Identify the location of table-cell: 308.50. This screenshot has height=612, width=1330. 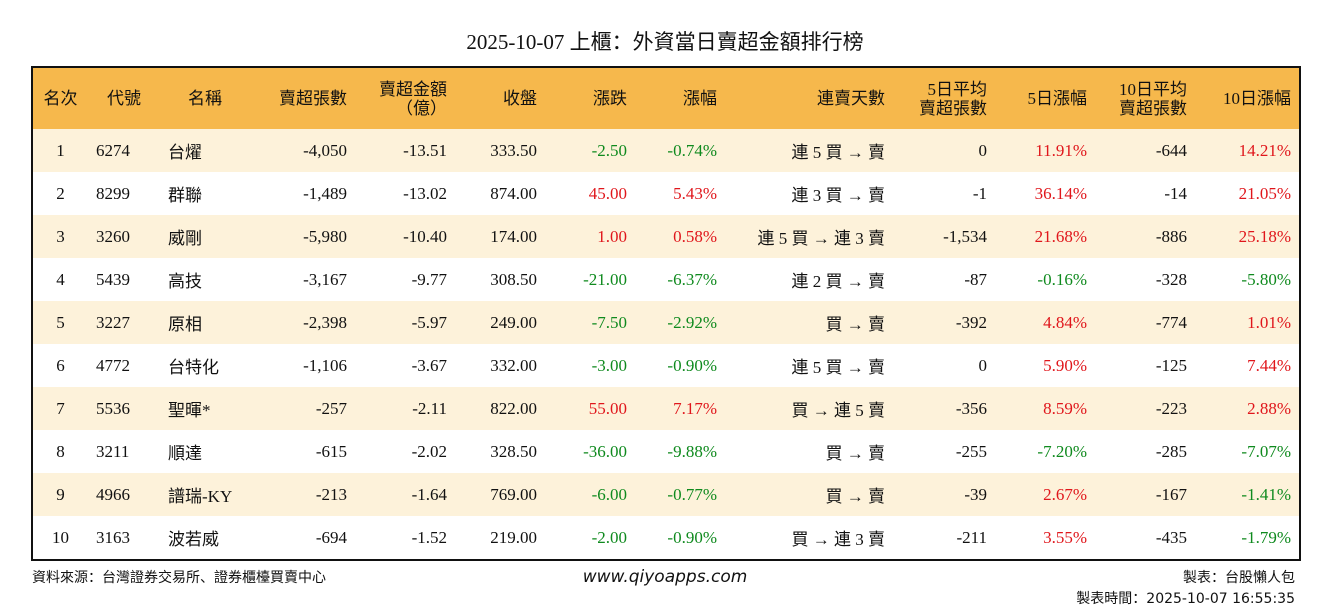
(513, 279).